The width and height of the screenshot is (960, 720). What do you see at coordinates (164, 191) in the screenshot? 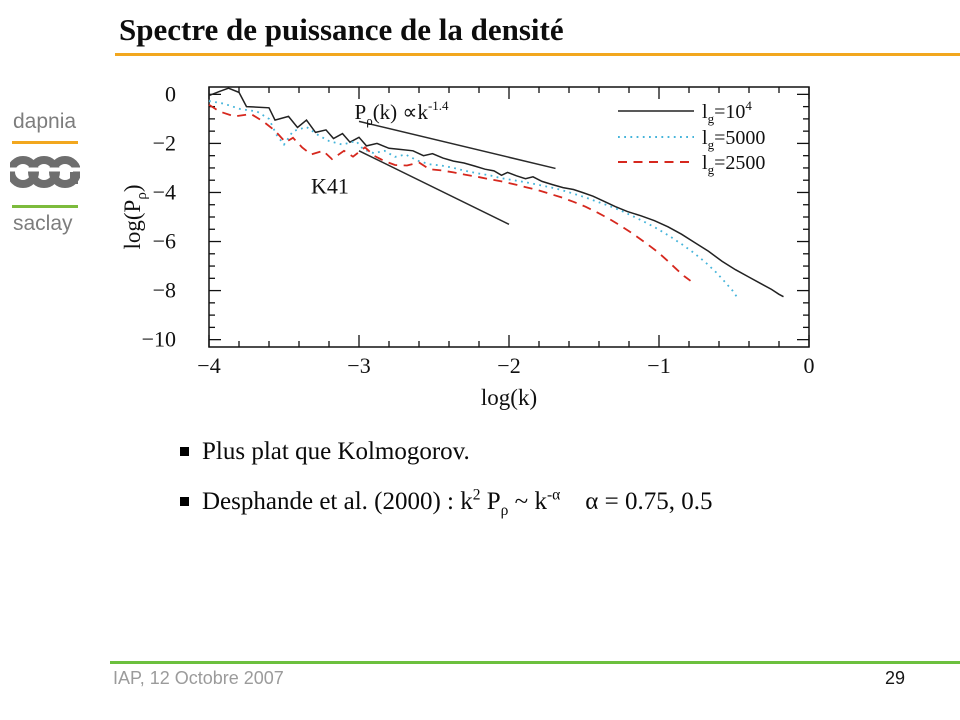
I see `y-tick-label: −4` at bounding box center [164, 191].